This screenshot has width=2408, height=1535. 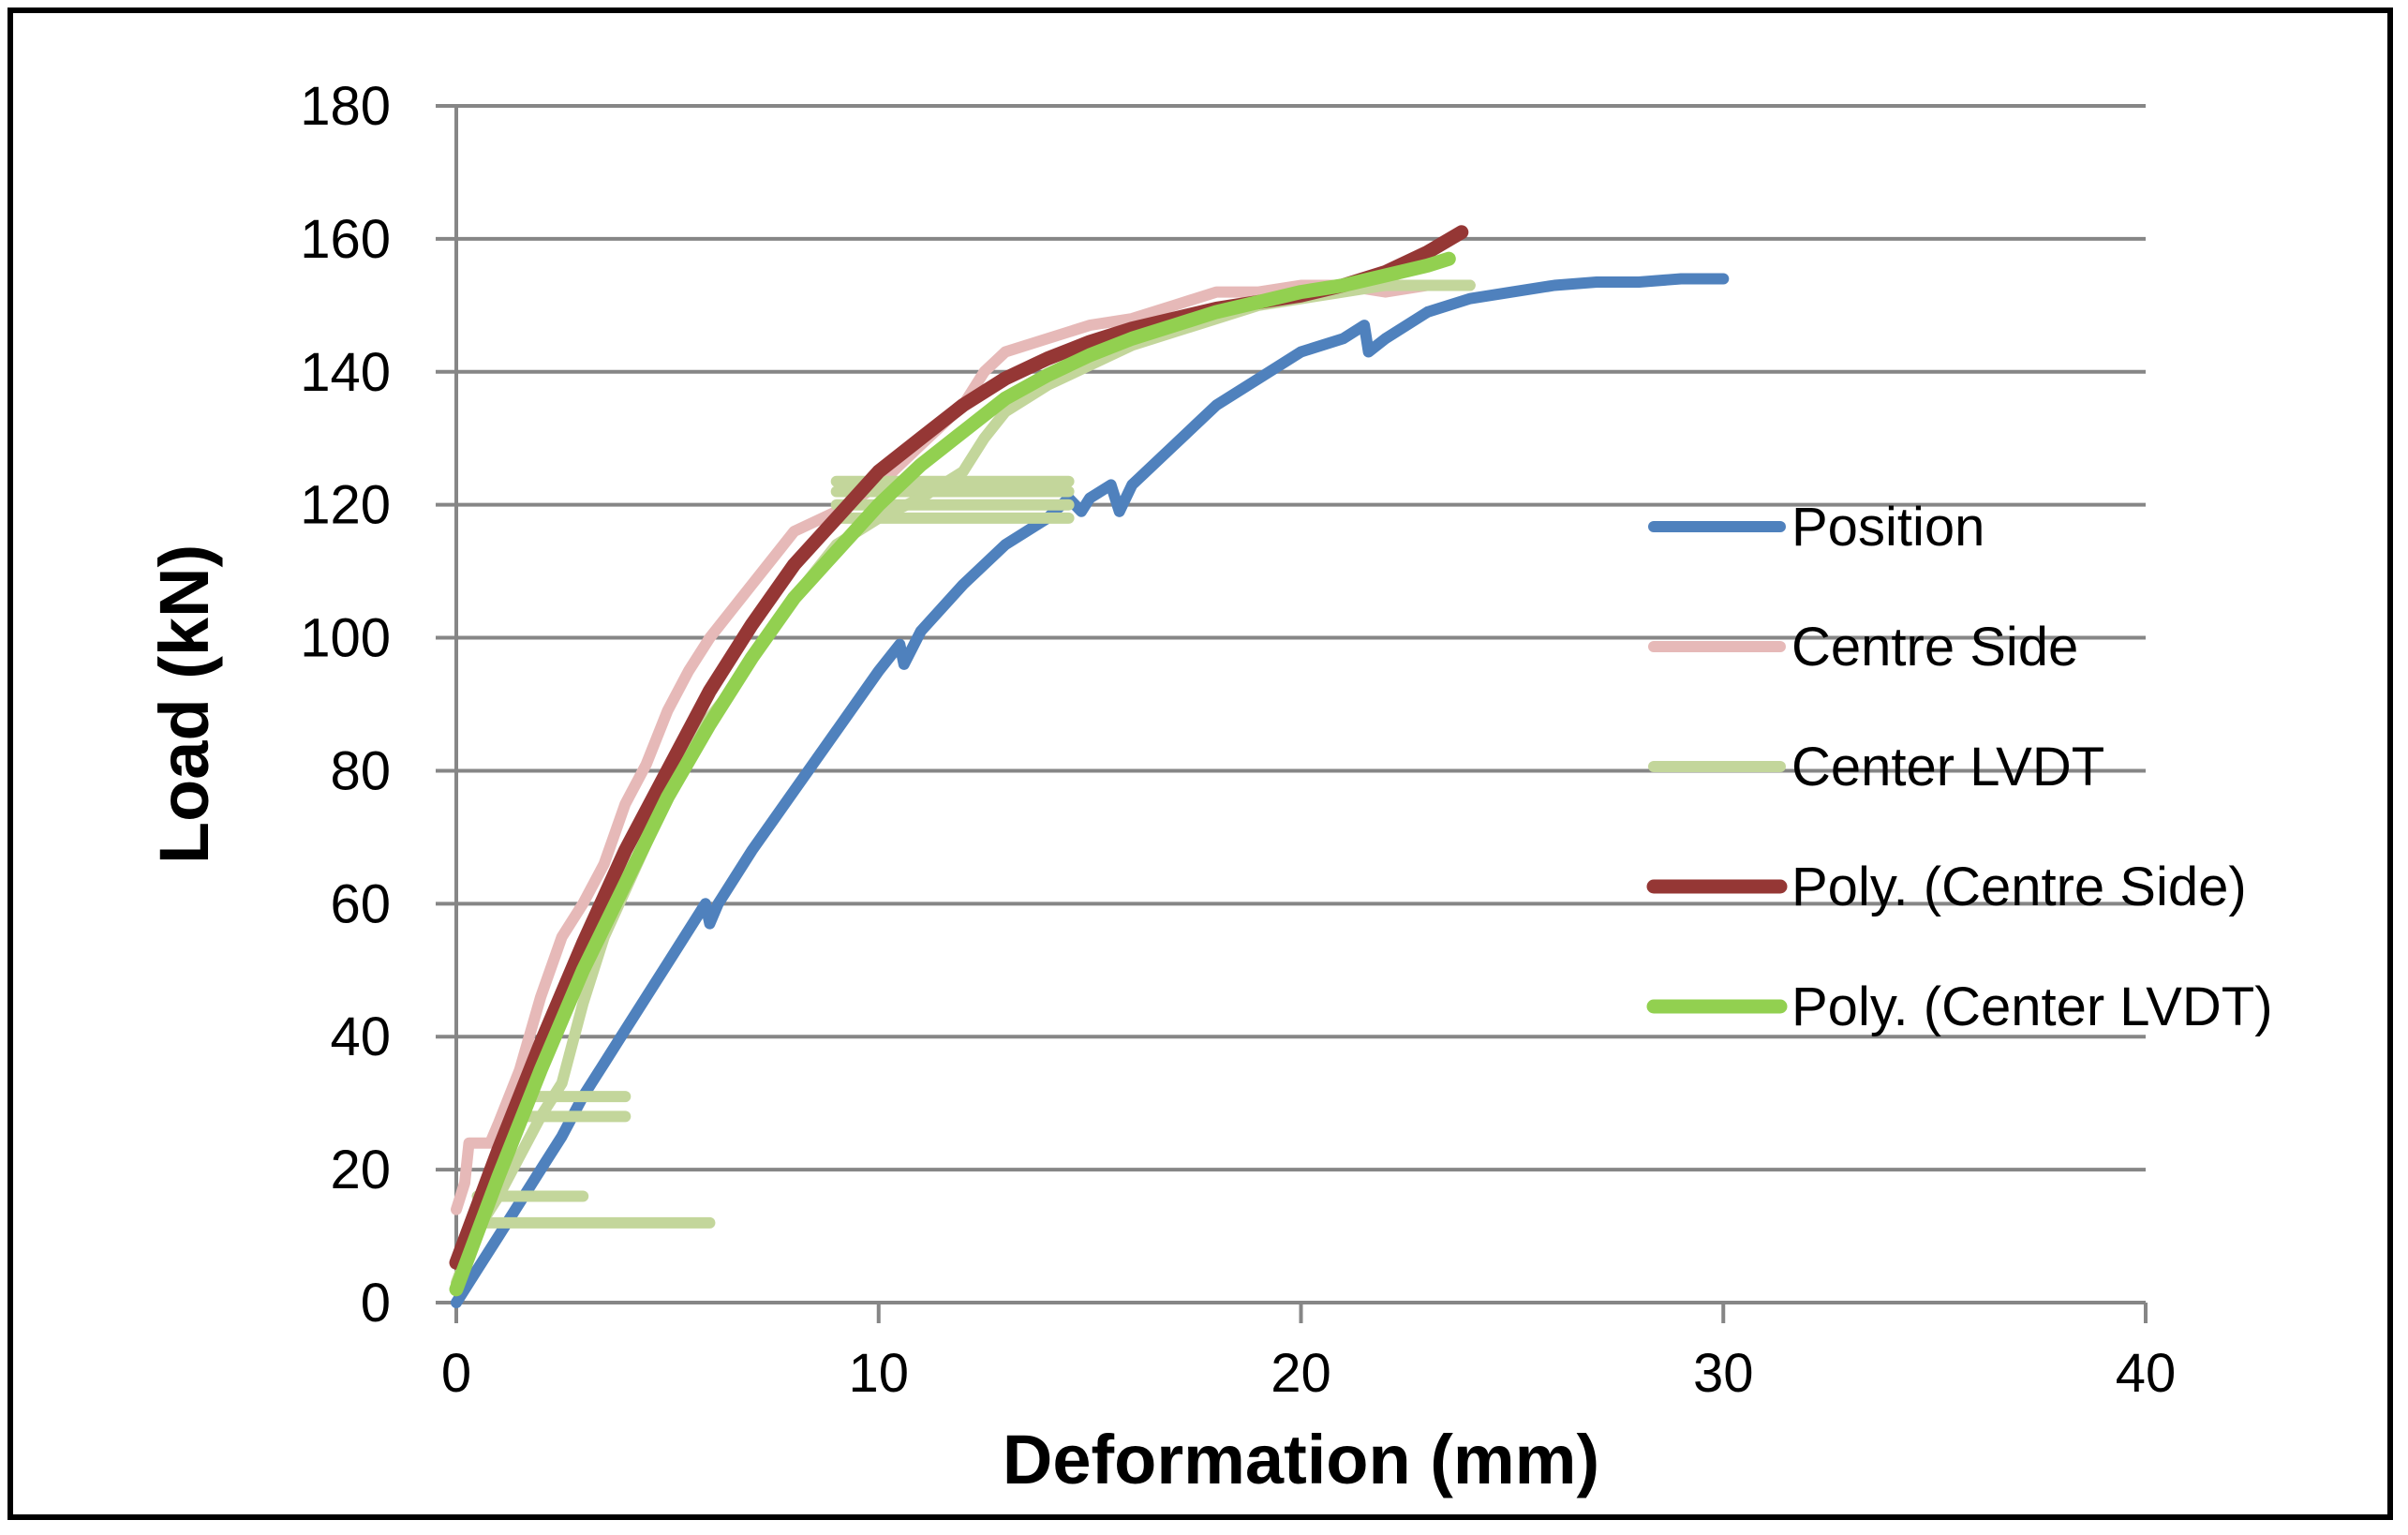 What do you see at coordinates (878, 1373) in the screenshot?
I see `x-tick-label: 10` at bounding box center [878, 1373].